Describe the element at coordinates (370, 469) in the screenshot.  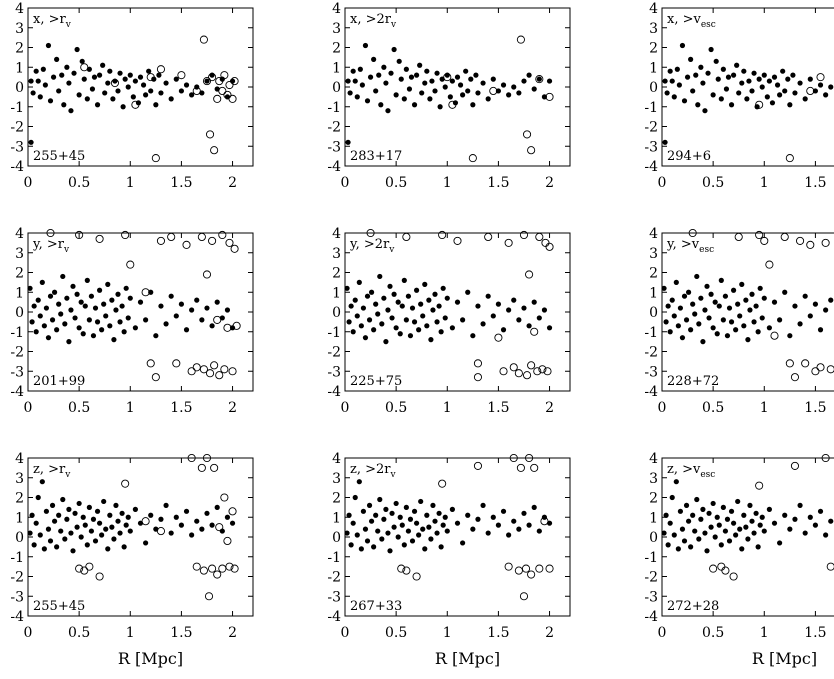
I see `panel-label-main: z, >2r` at that location.